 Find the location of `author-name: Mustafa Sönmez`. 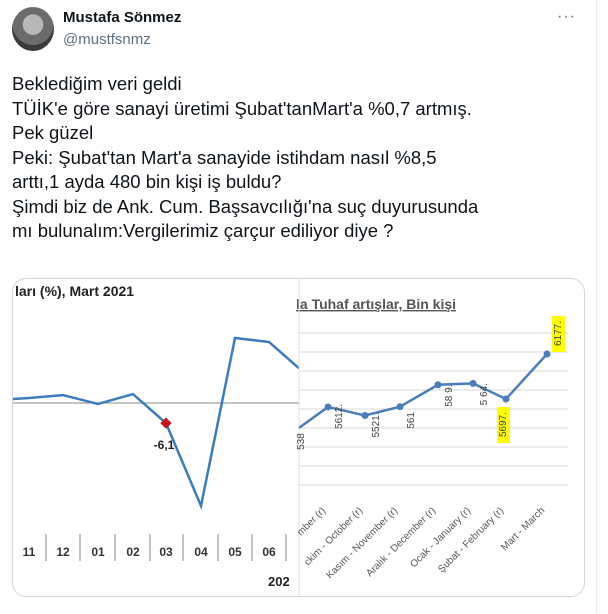

author-name: Mustafa Sönmez is located at coordinates (122, 17).